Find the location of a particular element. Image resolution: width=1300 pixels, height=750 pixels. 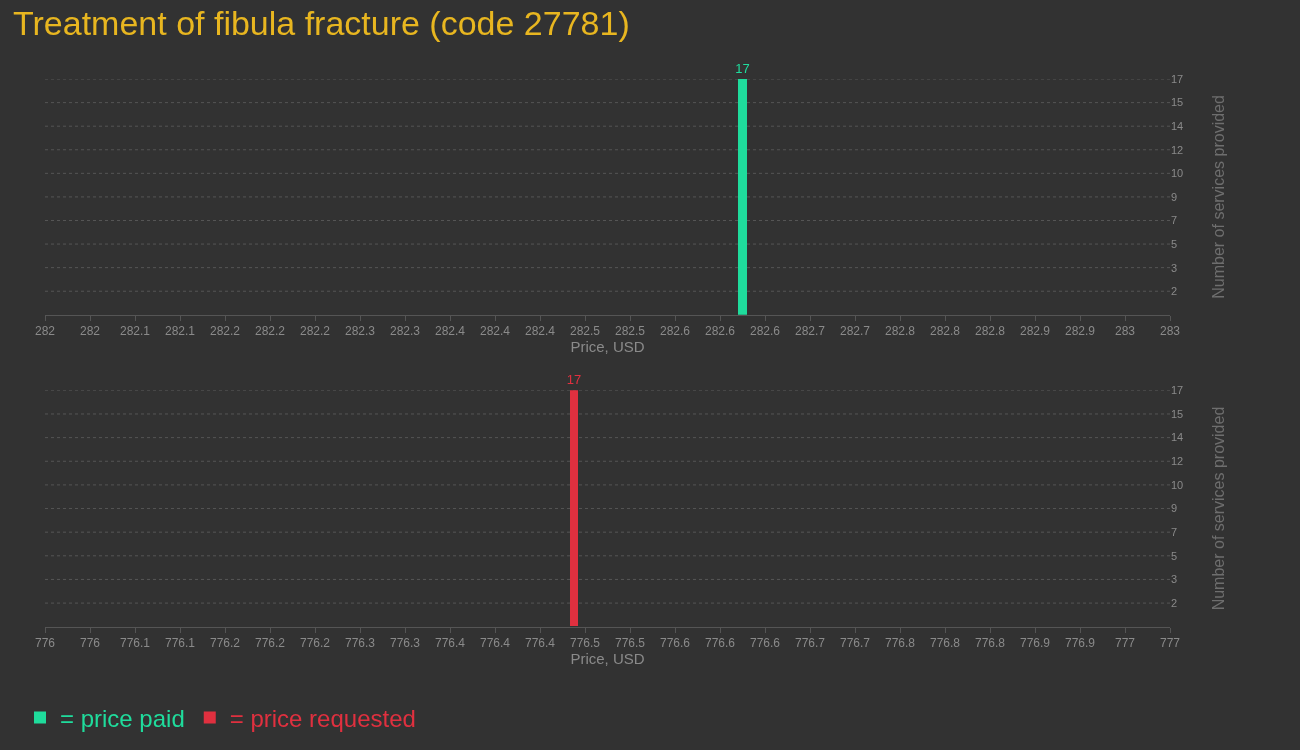

chart-title: Treatment of fibula fracture (code 27781) is located at coordinates (321, 23).